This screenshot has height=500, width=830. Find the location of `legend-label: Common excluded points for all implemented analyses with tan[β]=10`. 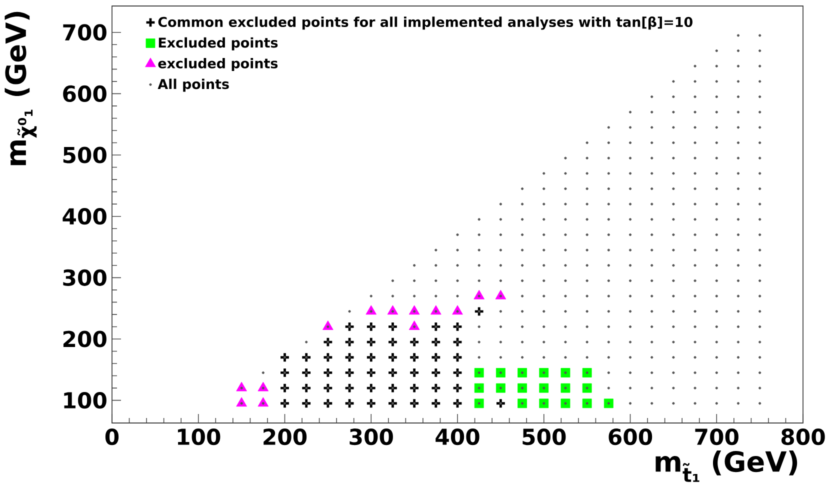

legend-label: Common excluded points for all implemented analyses with tan[β]=10 is located at coordinates (425, 23).